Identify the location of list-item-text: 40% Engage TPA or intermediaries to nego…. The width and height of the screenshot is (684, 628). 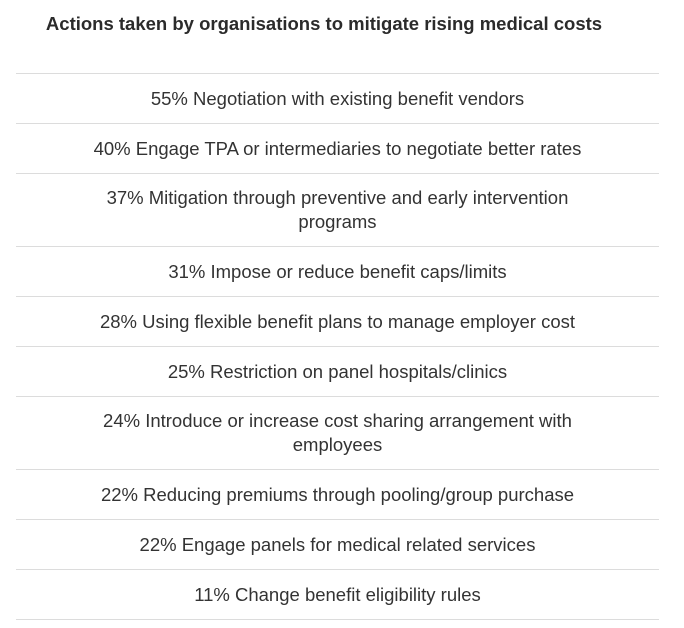
(337, 148).